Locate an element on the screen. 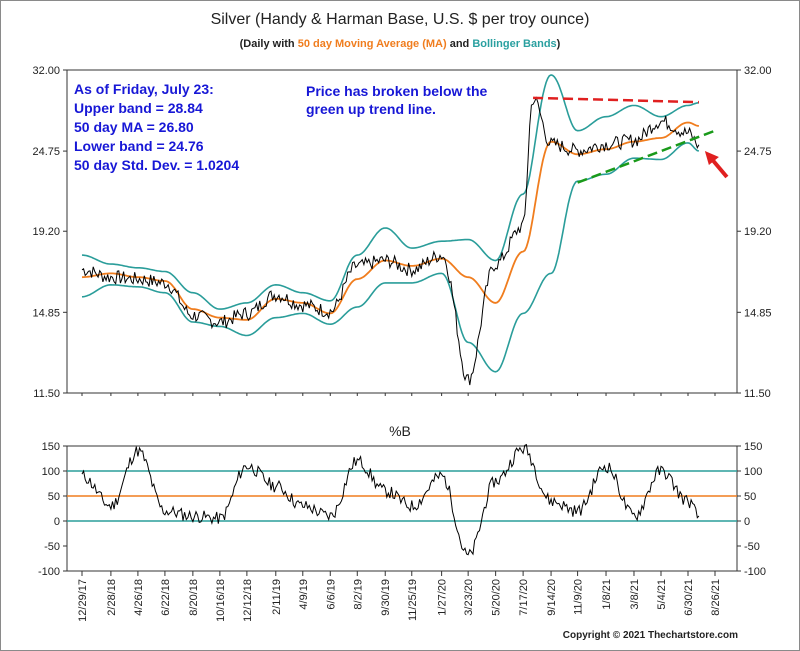  price-ytick-label-right-1: 24.75 is located at coordinates (758, 152).